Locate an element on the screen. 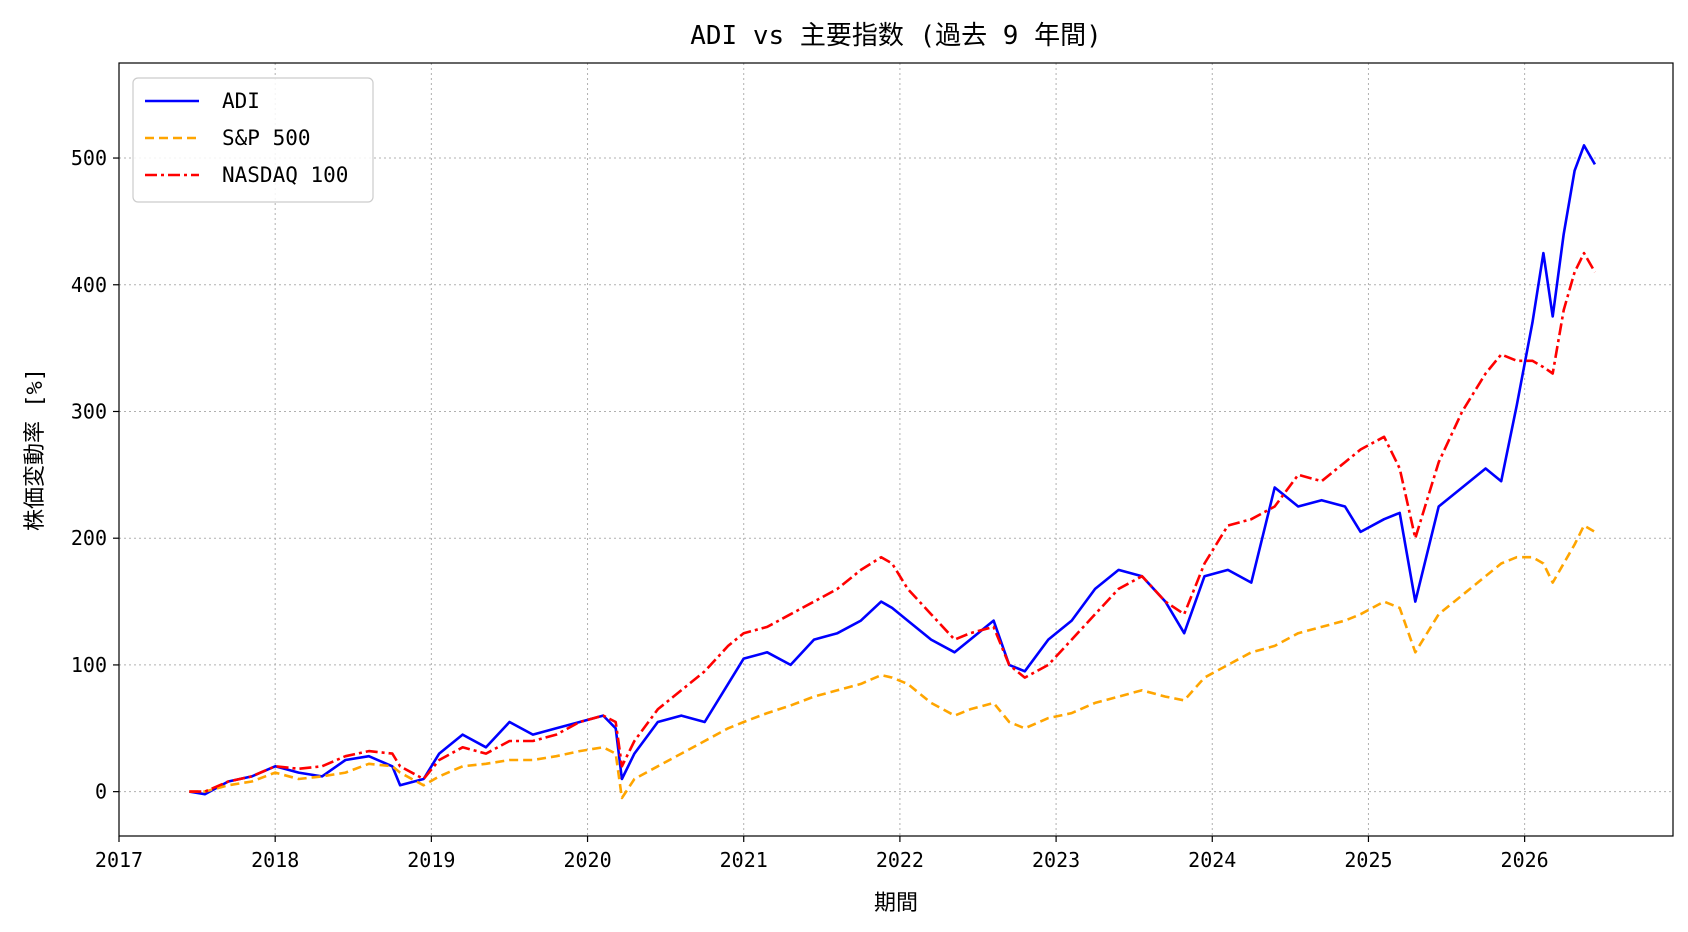 Image resolution: width=1688 pixels, height=932 pixels. x-tick-label: 2025 is located at coordinates (1368, 860).